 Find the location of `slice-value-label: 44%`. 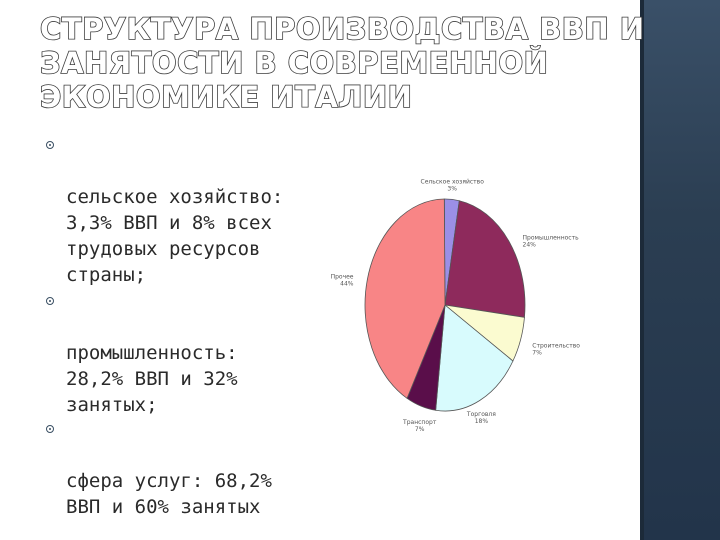

slice-value-label: 44% is located at coordinates (347, 284).